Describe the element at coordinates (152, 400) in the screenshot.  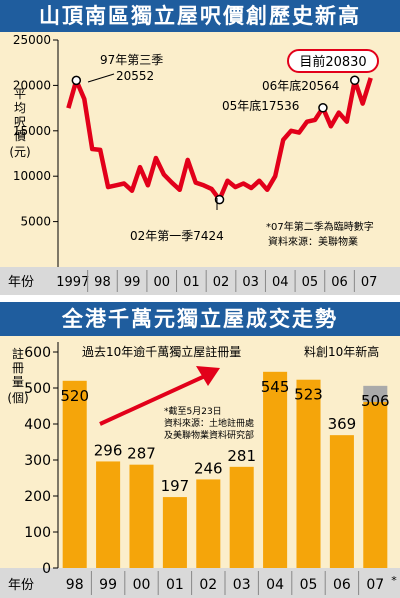
I see `trend-arrow-shaft` at that location.